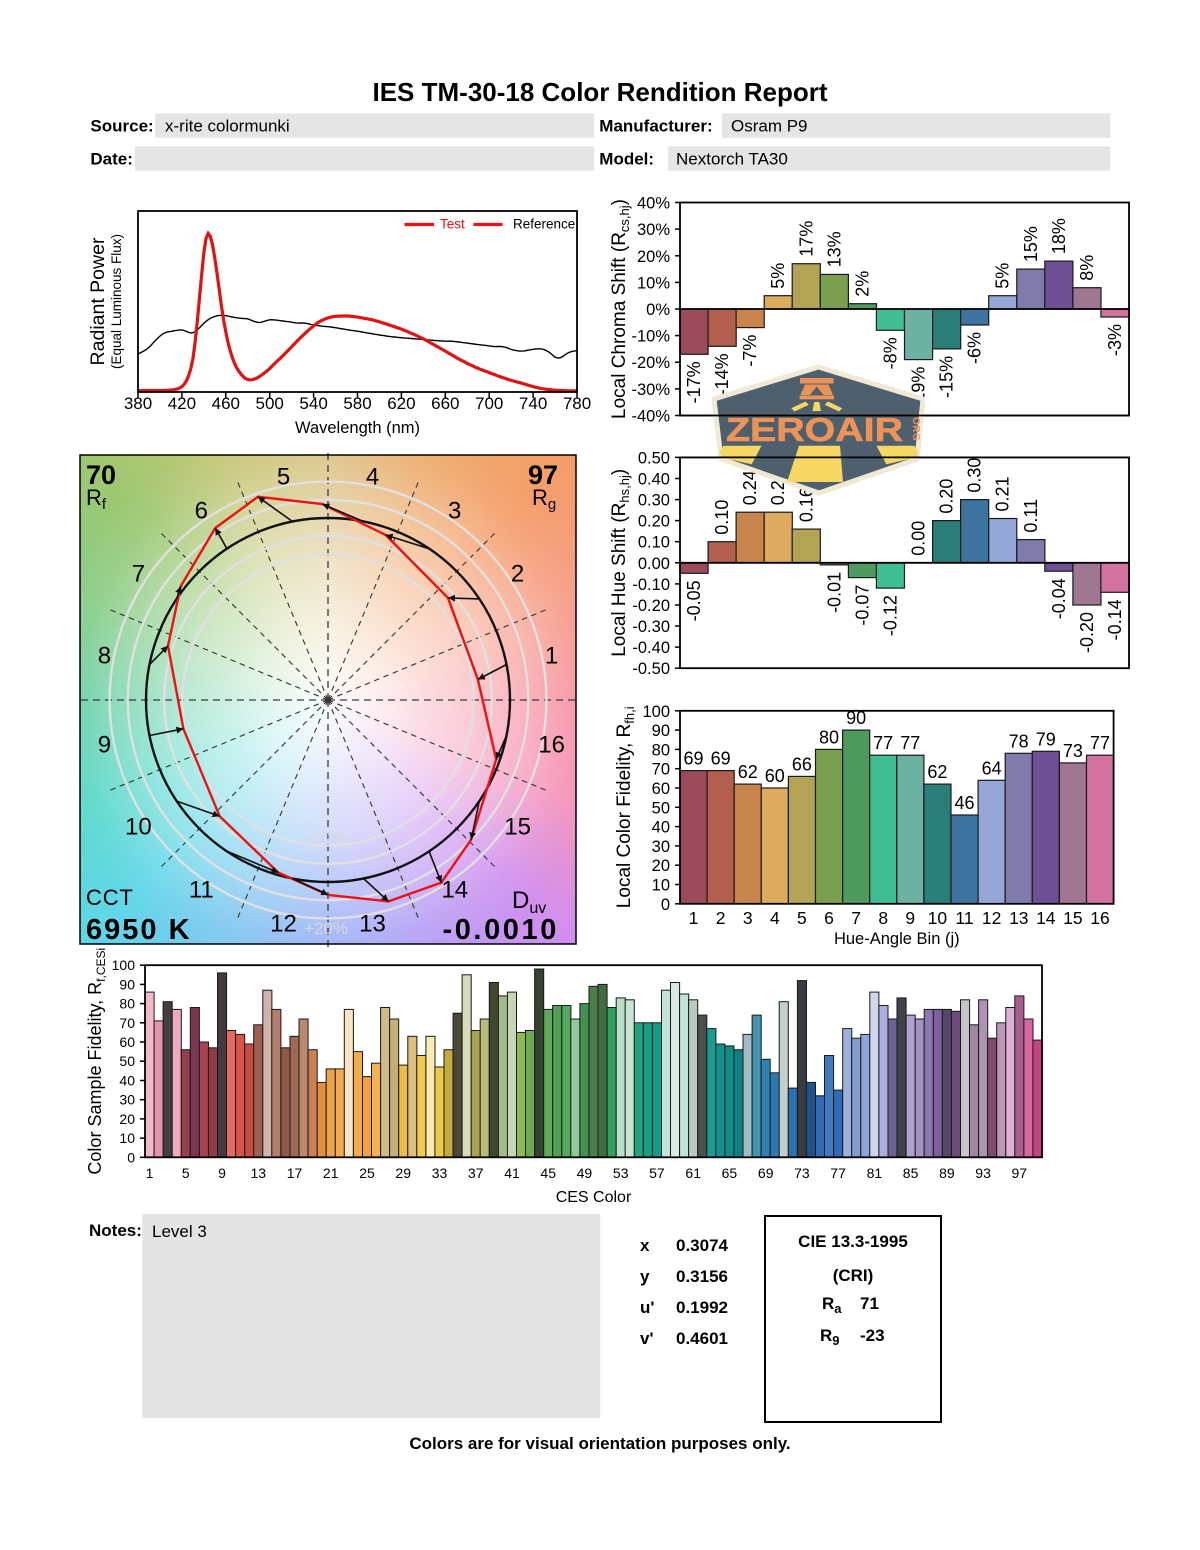  Describe the element at coordinates (653, 204) in the screenshot. I see `svg-text: 40%` at that location.